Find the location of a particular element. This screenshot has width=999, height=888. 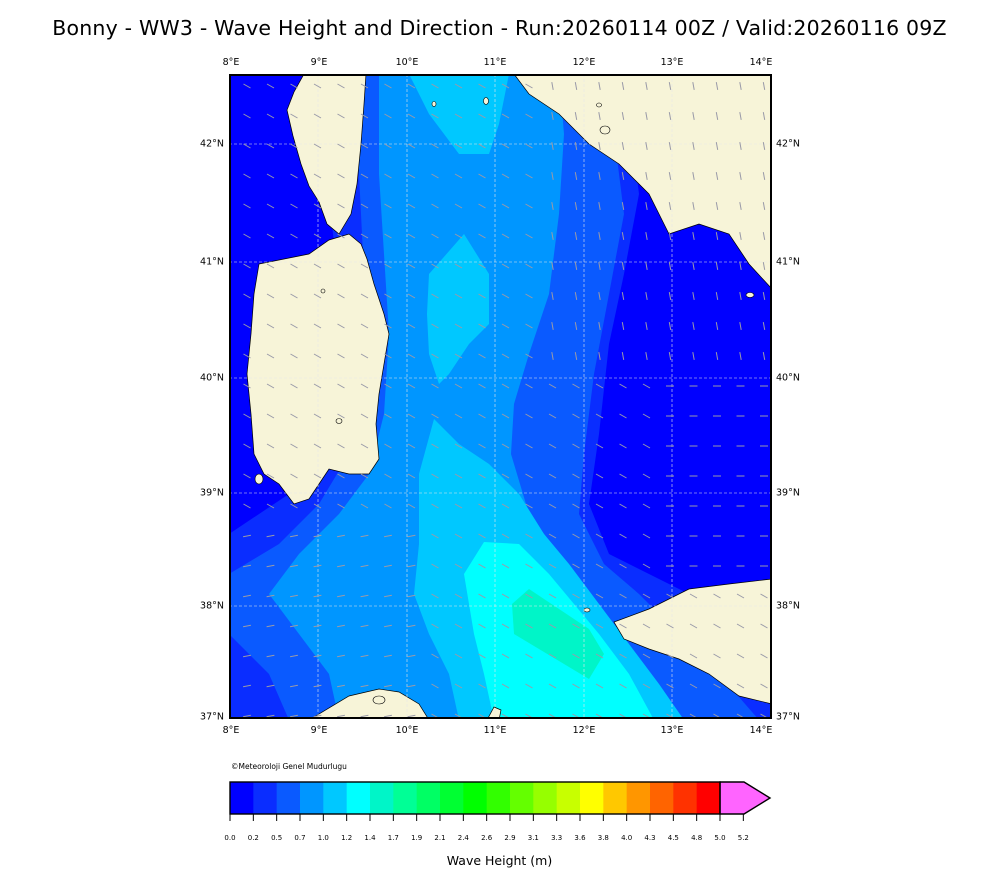

lat-label-left-38: 38°N is located at coordinates (212, 606).